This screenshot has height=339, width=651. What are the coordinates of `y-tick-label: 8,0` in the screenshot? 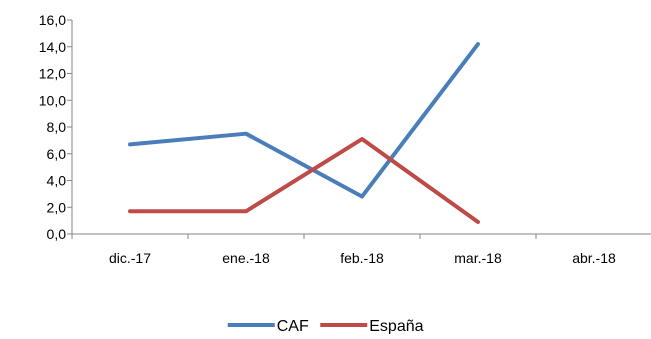 It's located at (57, 127).